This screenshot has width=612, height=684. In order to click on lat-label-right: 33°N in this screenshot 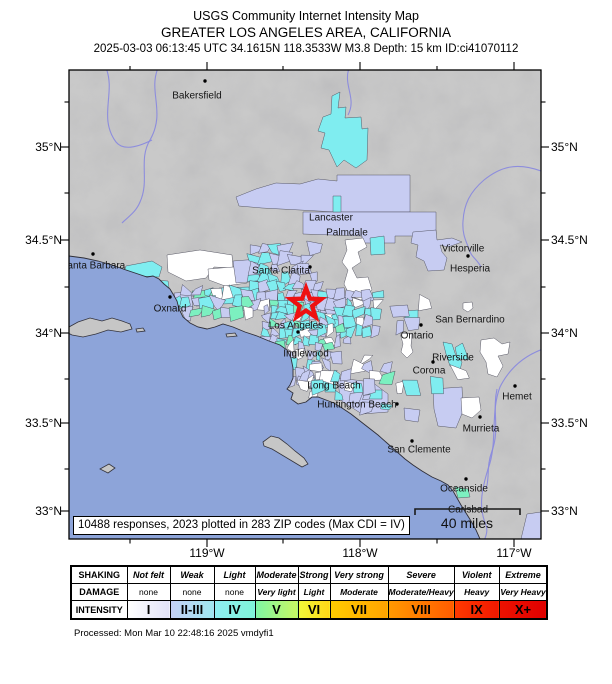, I will do `click(564, 511)`.